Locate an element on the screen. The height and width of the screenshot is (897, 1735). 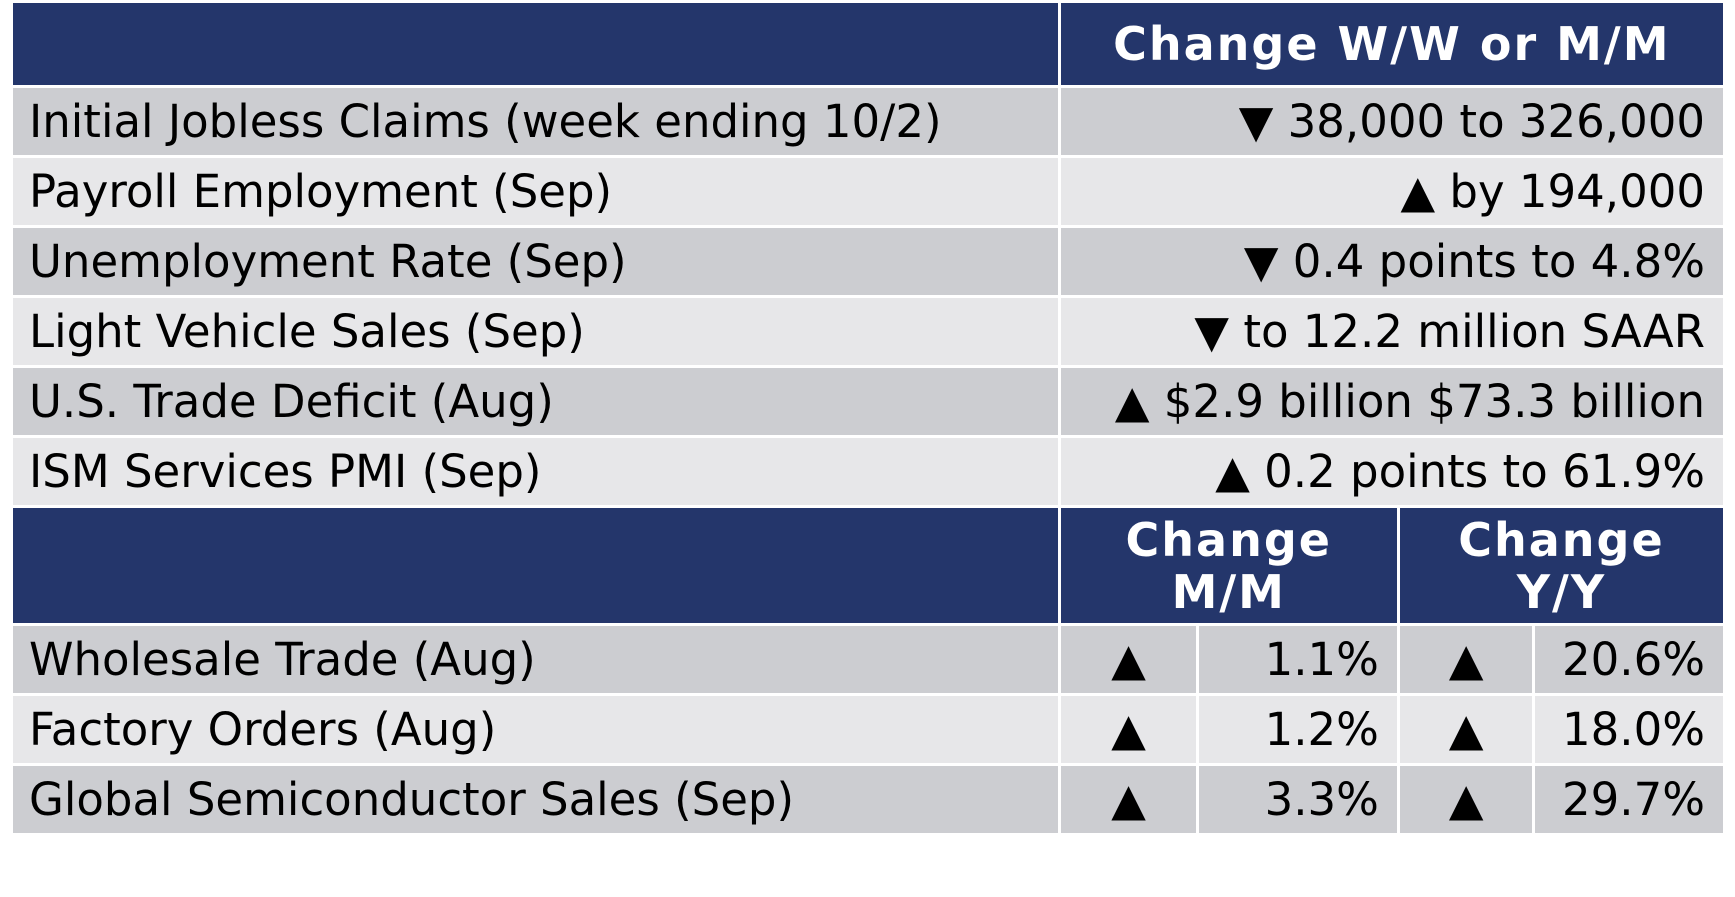
change-yy-value: 20.6% is located at coordinates (1629, 659).